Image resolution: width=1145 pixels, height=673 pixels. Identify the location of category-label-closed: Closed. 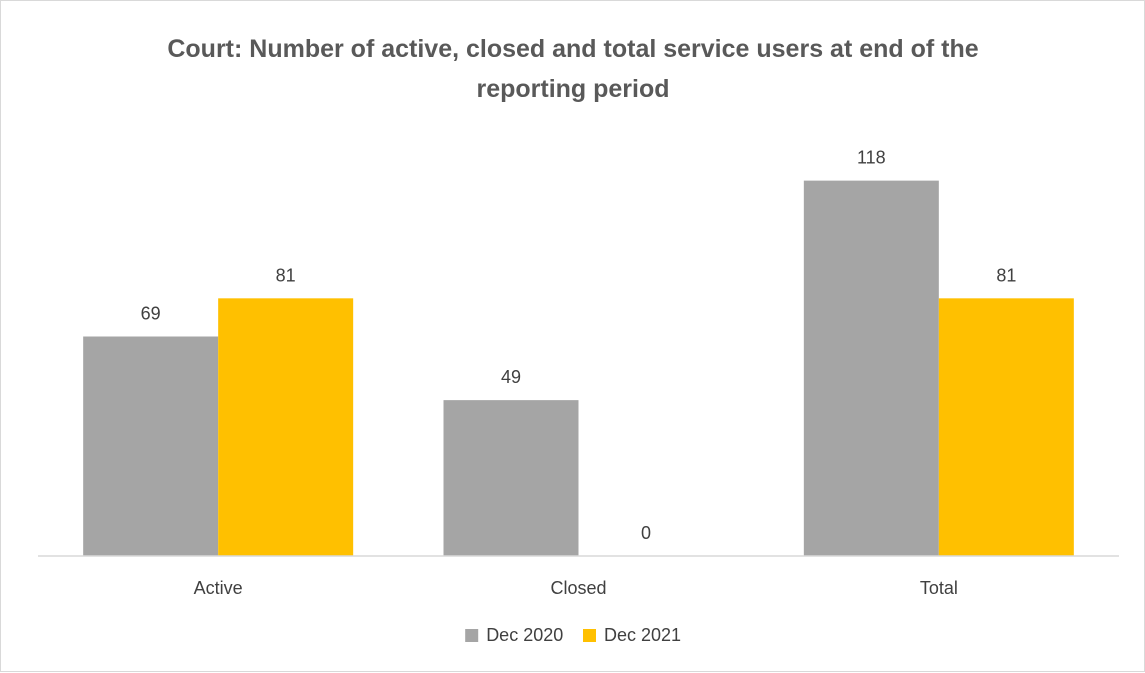
(578, 588).